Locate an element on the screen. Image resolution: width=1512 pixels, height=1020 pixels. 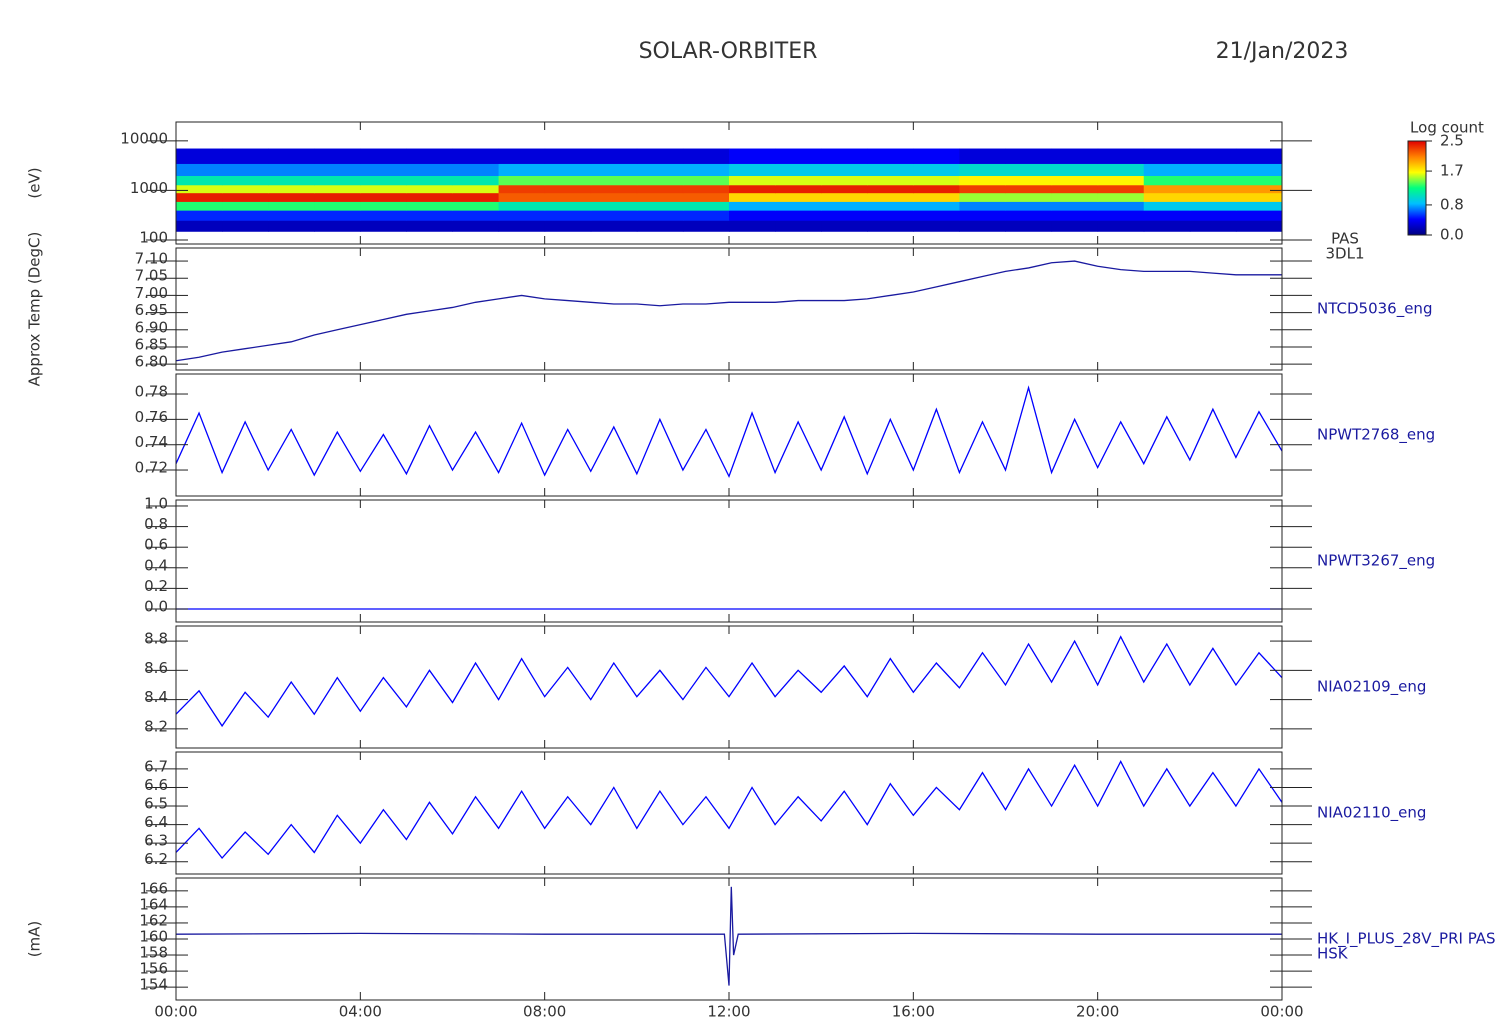
y-tick-label: 8.4 is located at coordinates (156, 697).